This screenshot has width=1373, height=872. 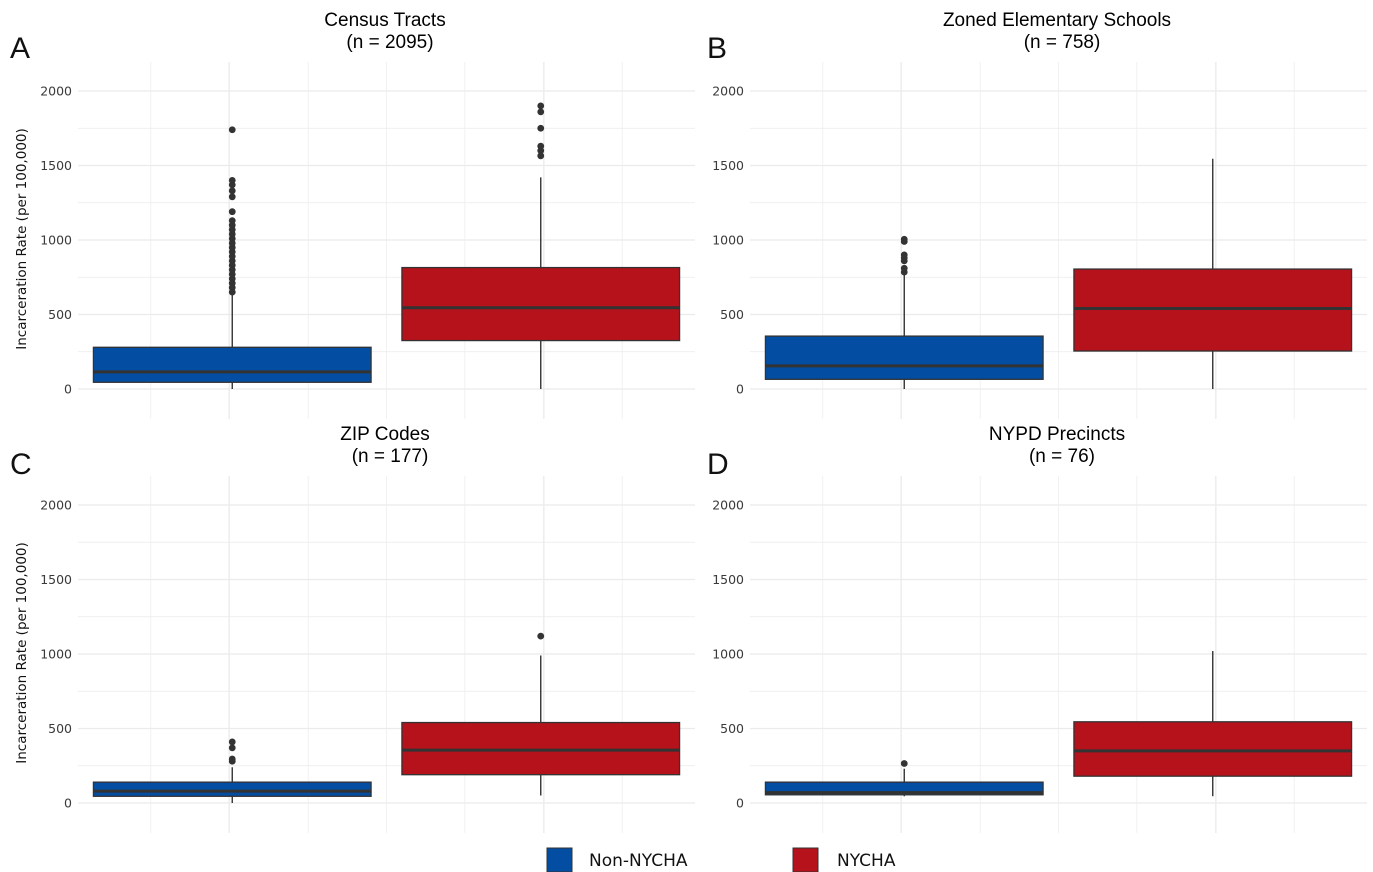 What do you see at coordinates (1062, 42) in the screenshot?
I see `panel-subtitle: (n = 758)` at bounding box center [1062, 42].